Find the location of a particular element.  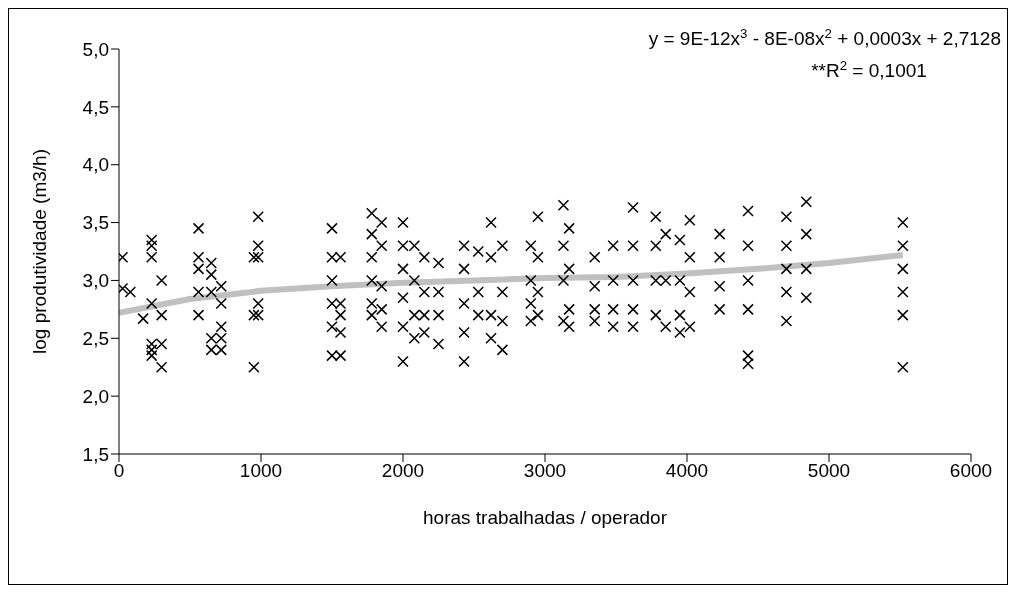

x-tick-label: 4000 is located at coordinates (687, 471).